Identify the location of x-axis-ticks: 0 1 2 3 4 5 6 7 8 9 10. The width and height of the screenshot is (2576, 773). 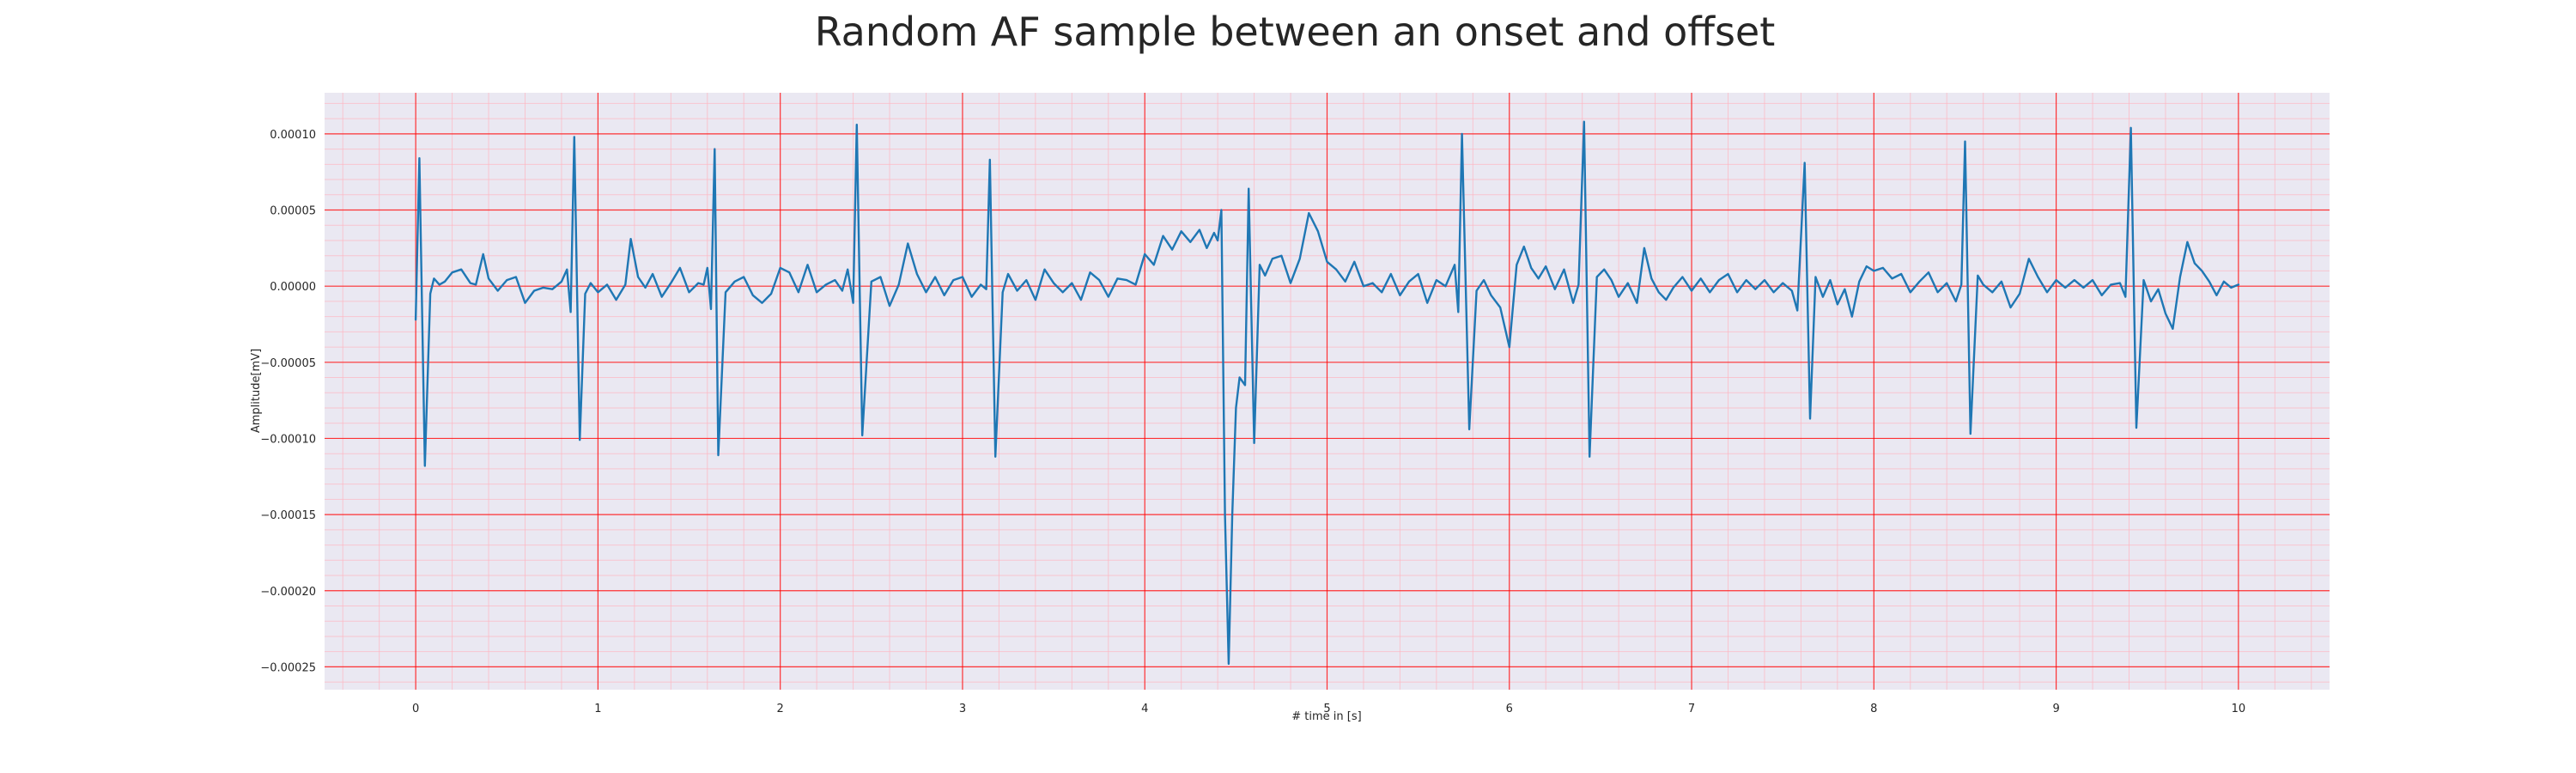
(1328, 709).